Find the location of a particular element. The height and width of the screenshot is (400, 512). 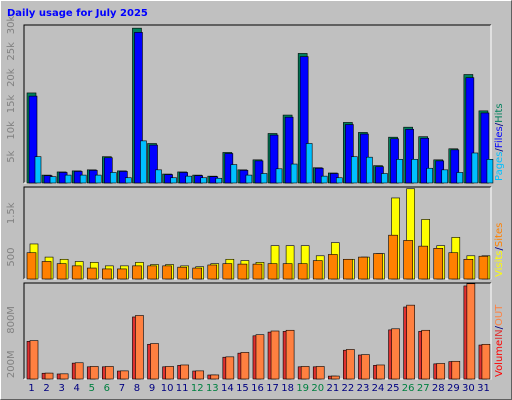

y-tick-label: 200M is located at coordinates (11, 364).